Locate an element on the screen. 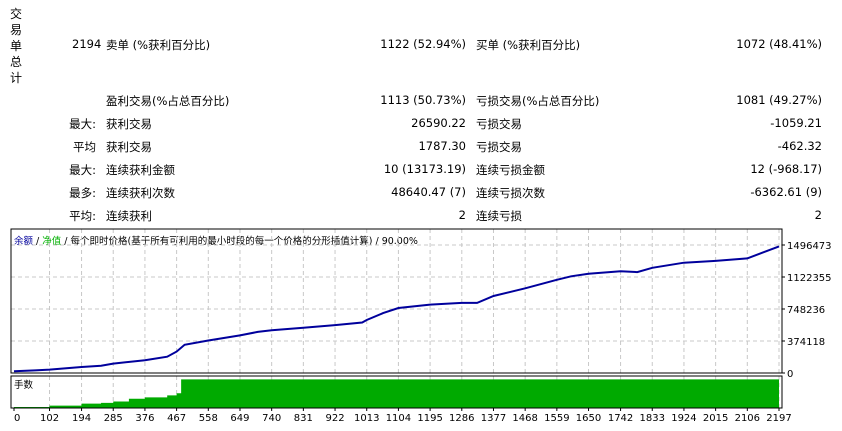  x-tick-label: 467 is located at coordinates (176, 418).